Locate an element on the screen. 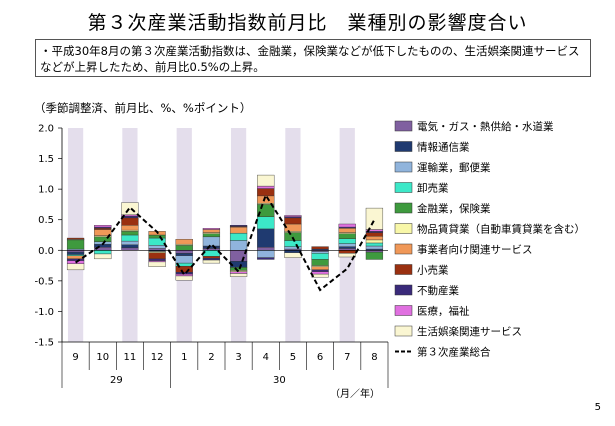 Image resolution: width=615 pixels, height=426 pixels. legend-label: 運輸業，郵便業 is located at coordinates (454, 167).